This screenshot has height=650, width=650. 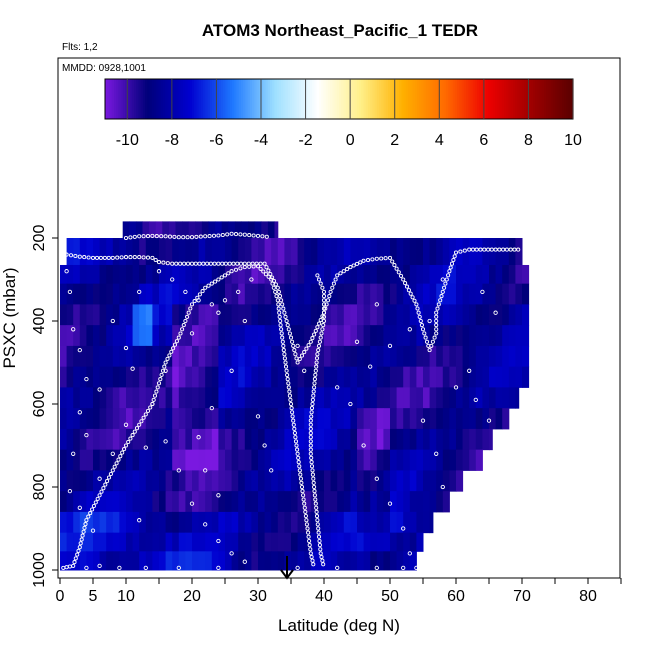 I want to click on colorbar-tick-label: 4, so click(x=439, y=140).